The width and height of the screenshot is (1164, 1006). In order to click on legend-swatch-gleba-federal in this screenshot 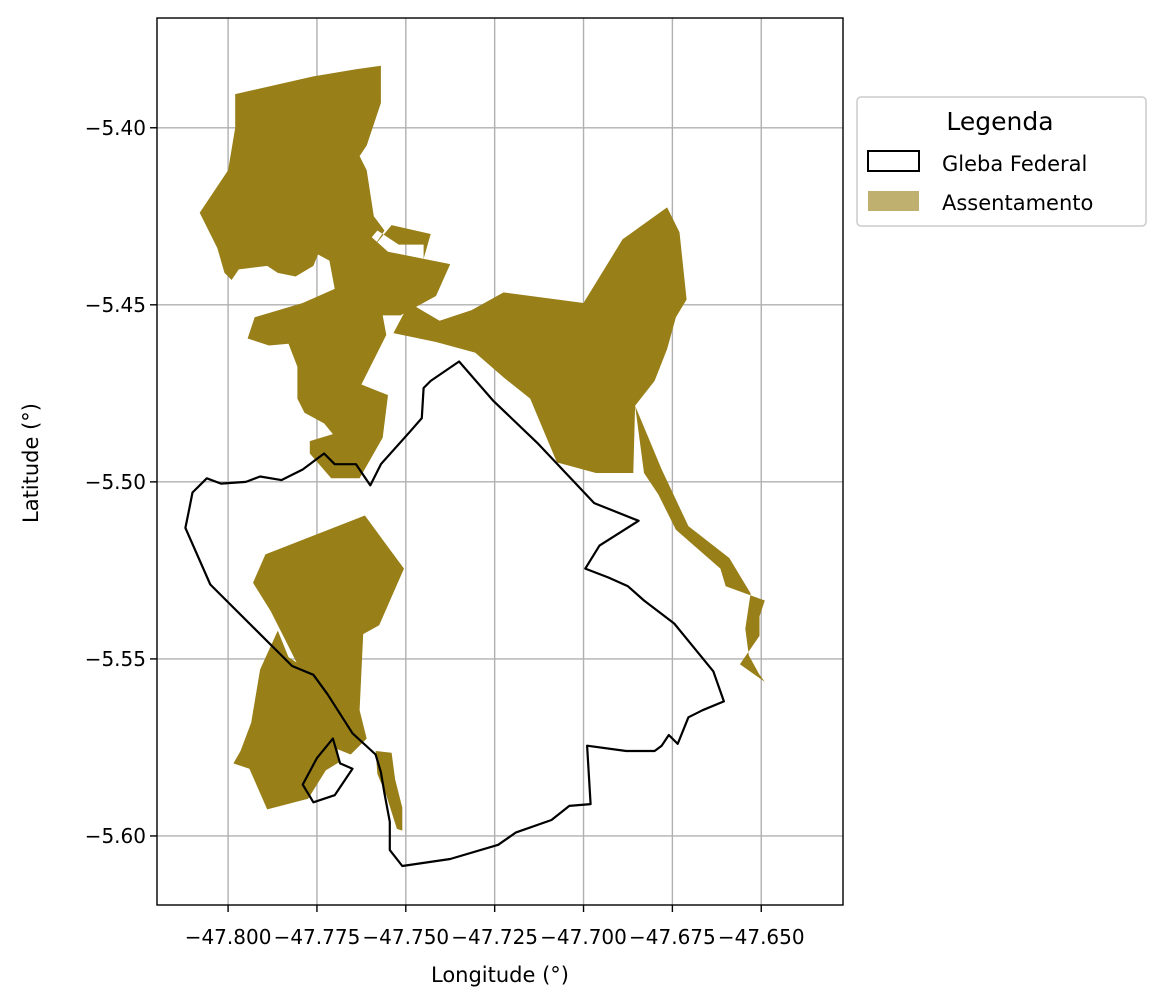, I will do `click(893, 161)`.